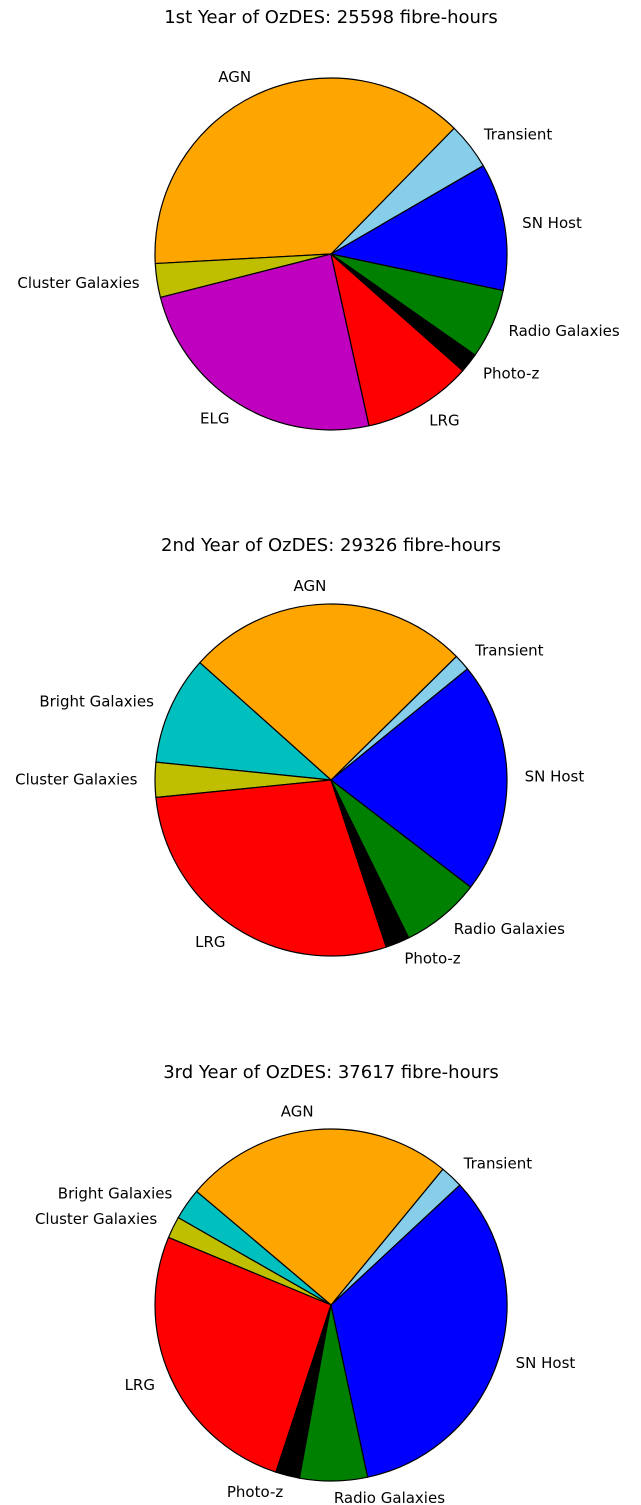 The image size is (641, 1505). What do you see at coordinates (214, 418) in the screenshot?
I see `slice-label: ELG` at bounding box center [214, 418].